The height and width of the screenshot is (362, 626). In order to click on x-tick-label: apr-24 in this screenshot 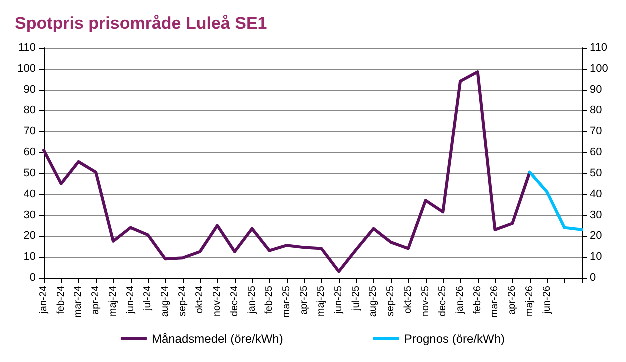, I will do `click(96, 300)`.